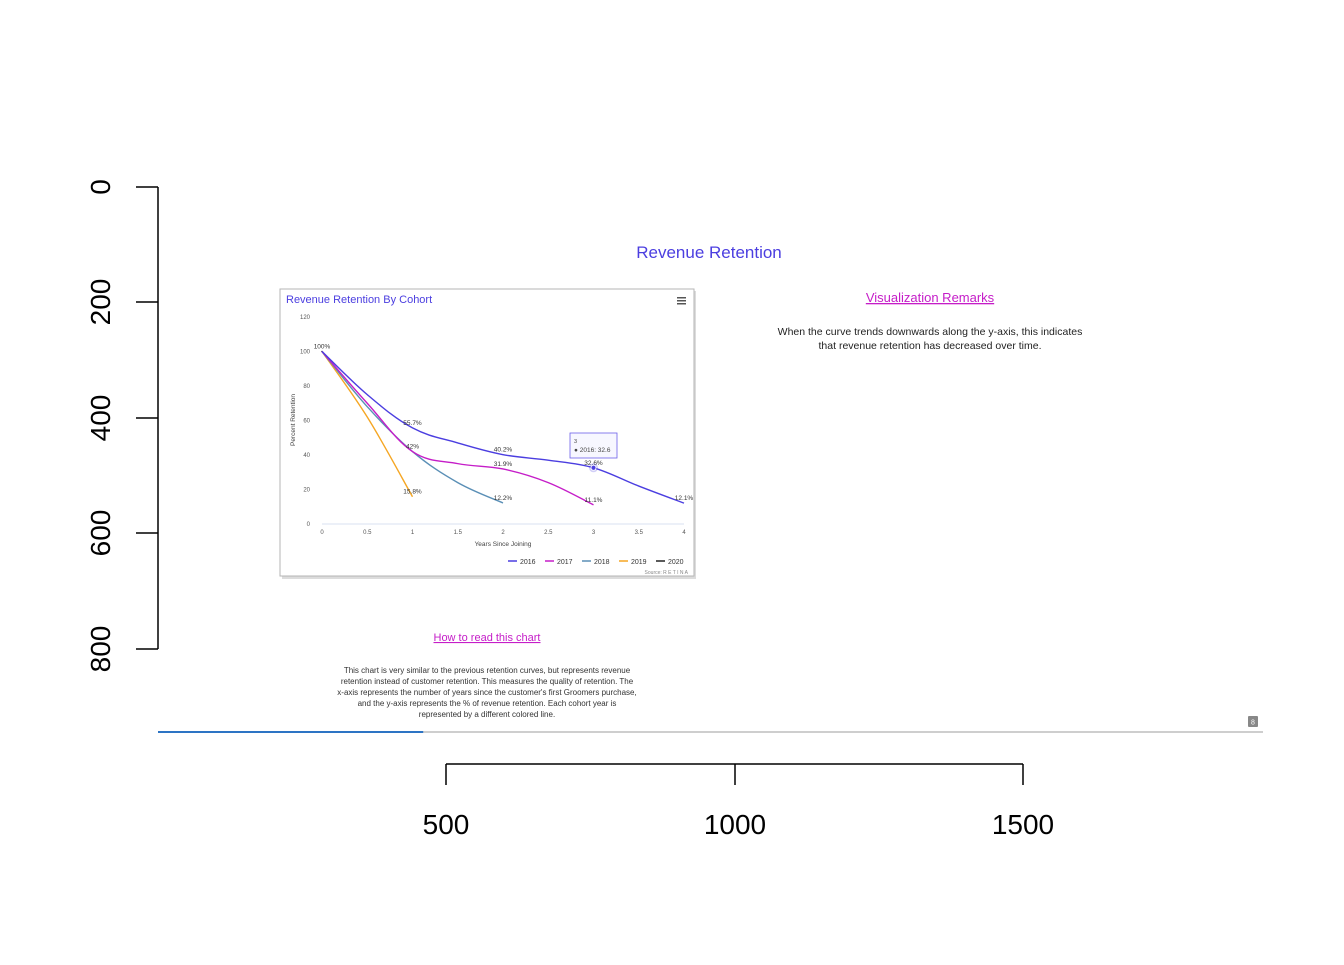  I want to click on legend-item-2018: 2018, so click(602, 562).